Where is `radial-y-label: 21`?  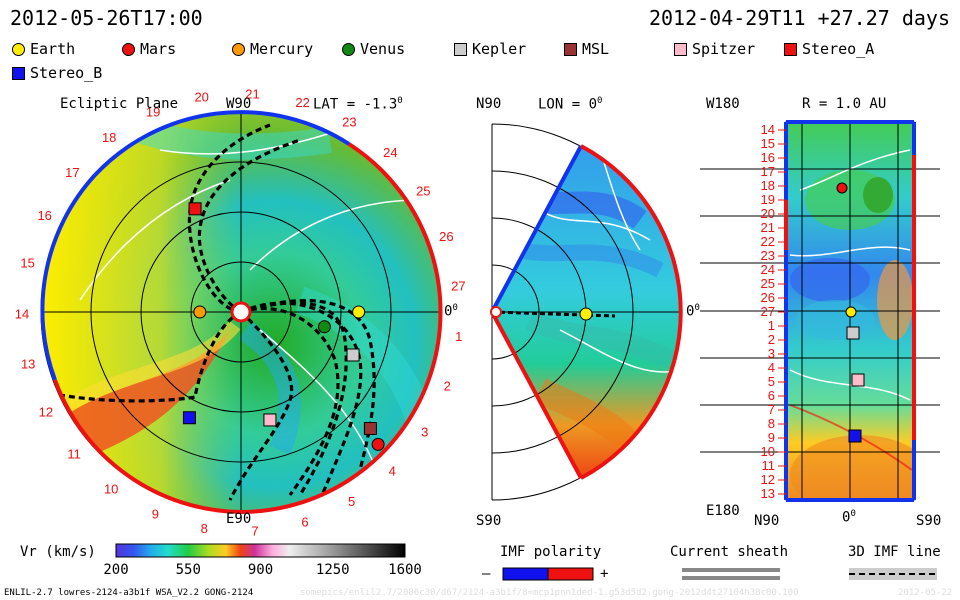 radial-y-label: 21 is located at coordinates (768, 227).